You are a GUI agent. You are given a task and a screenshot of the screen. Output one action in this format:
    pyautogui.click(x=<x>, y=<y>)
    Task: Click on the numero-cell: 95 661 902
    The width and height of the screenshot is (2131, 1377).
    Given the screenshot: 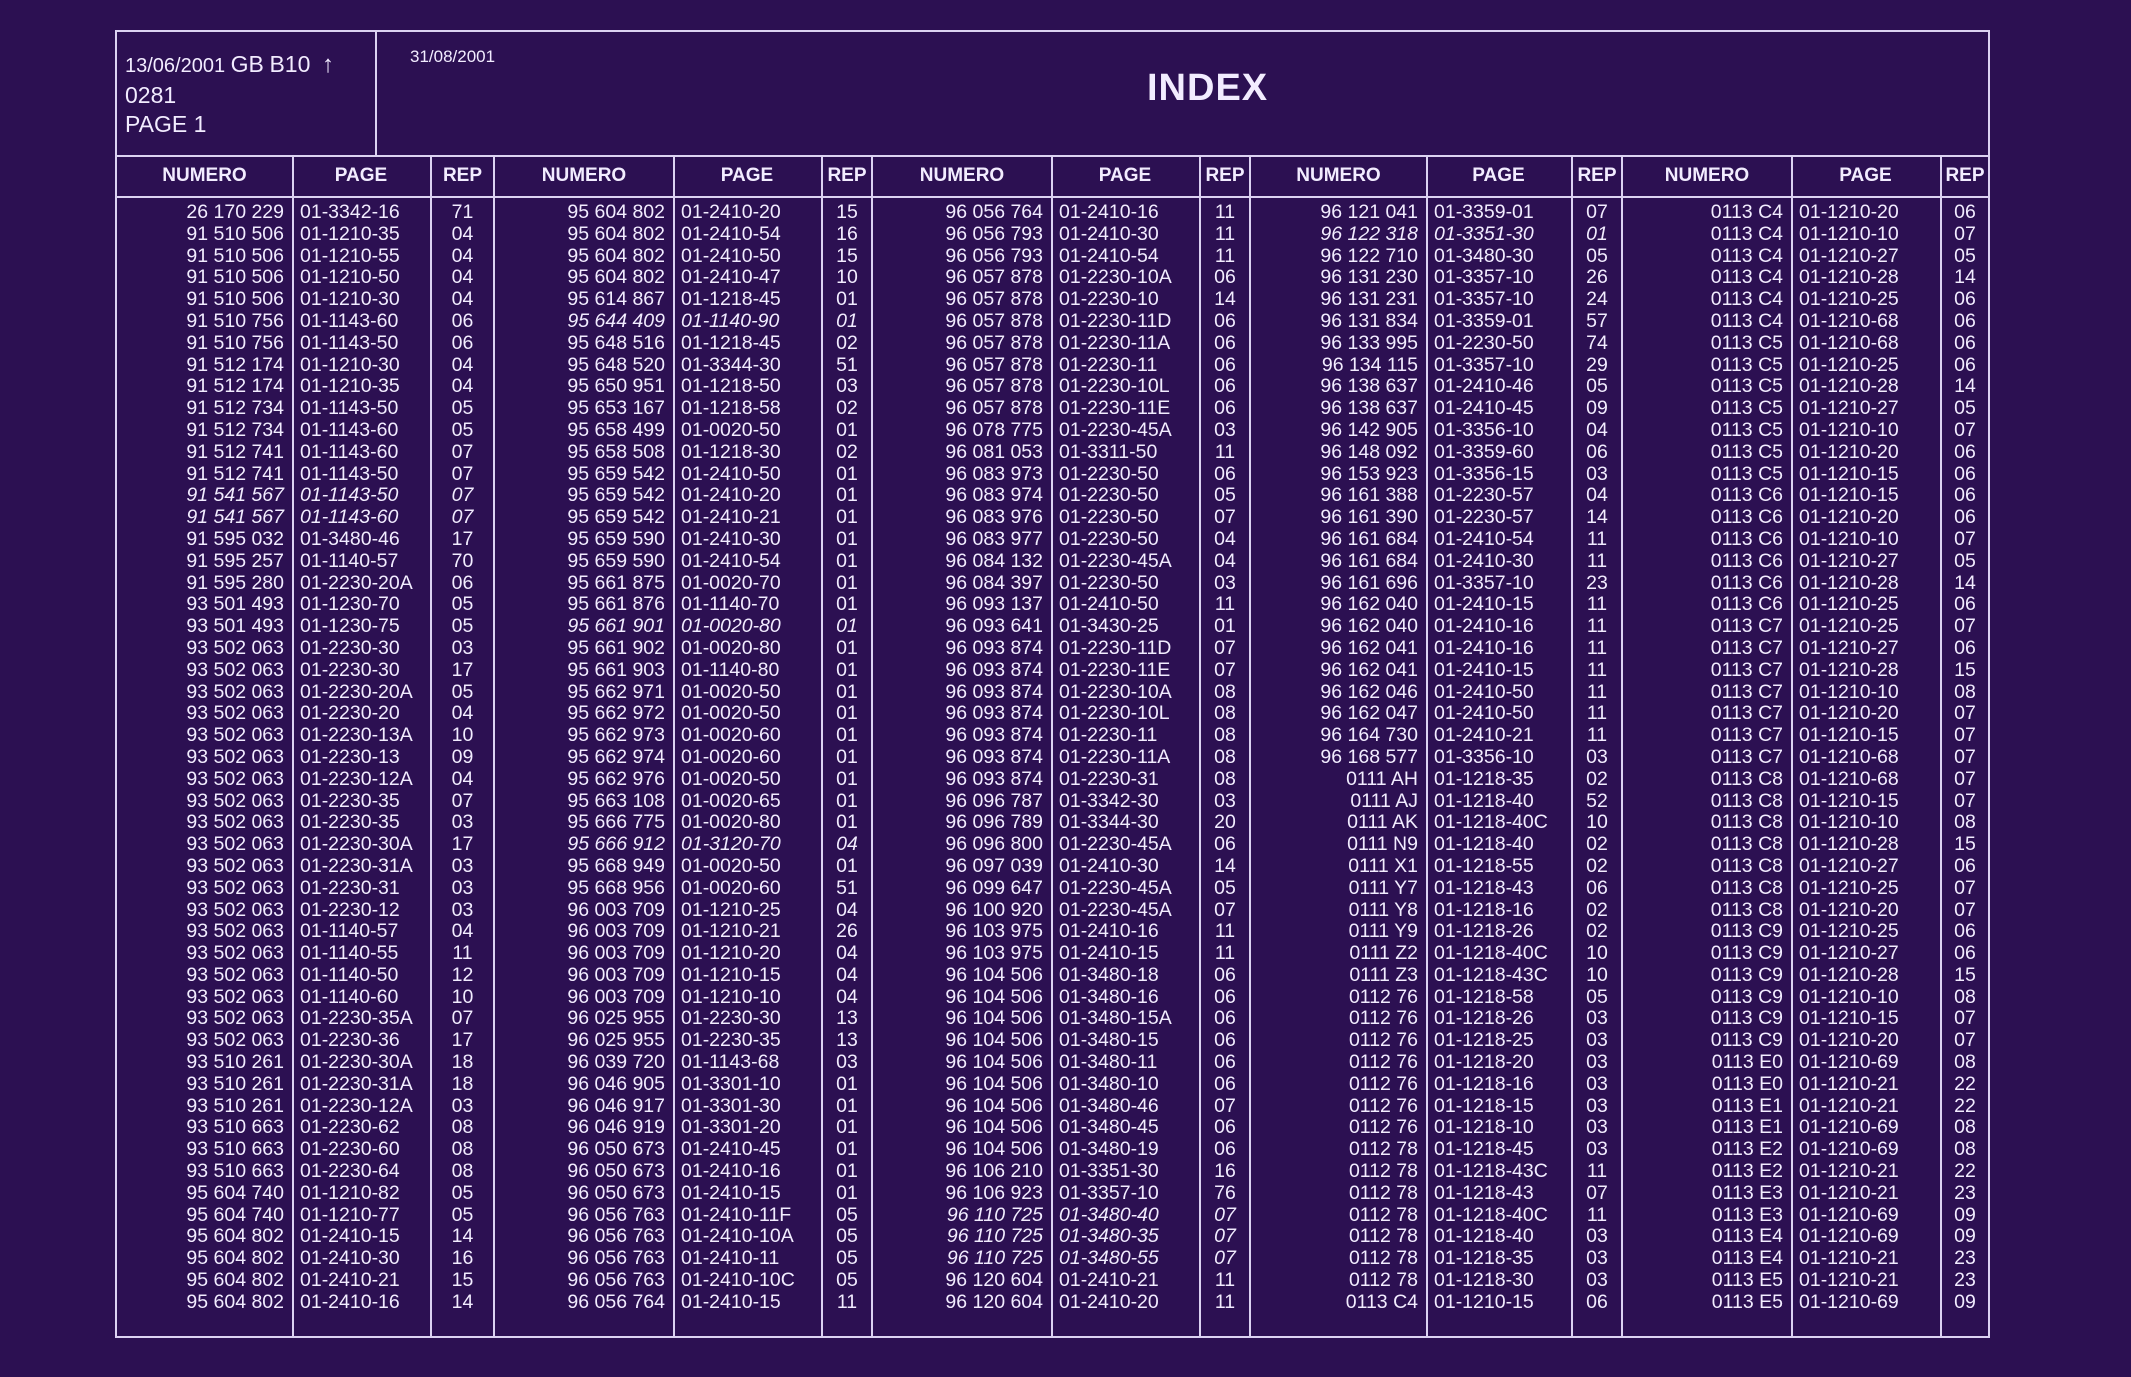 What is the action you would take?
    pyautogui.click(x=616, y=647)
    